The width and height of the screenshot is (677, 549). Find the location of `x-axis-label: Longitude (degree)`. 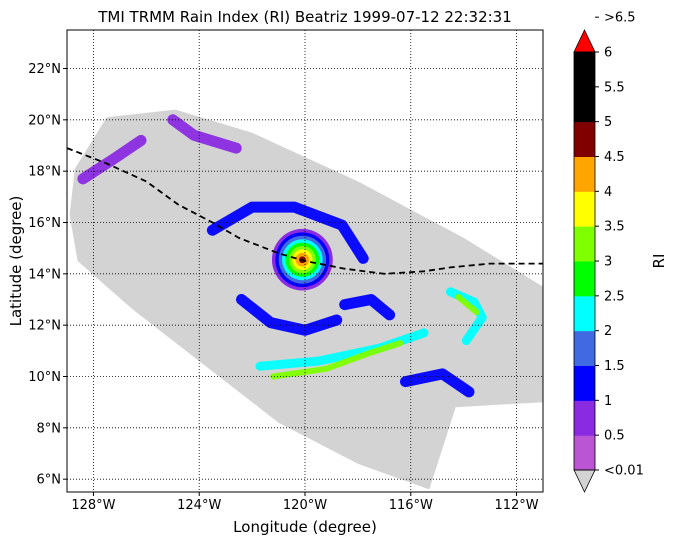

x-axis-label: Longitude (degree) is located at coordinates (305, 527).